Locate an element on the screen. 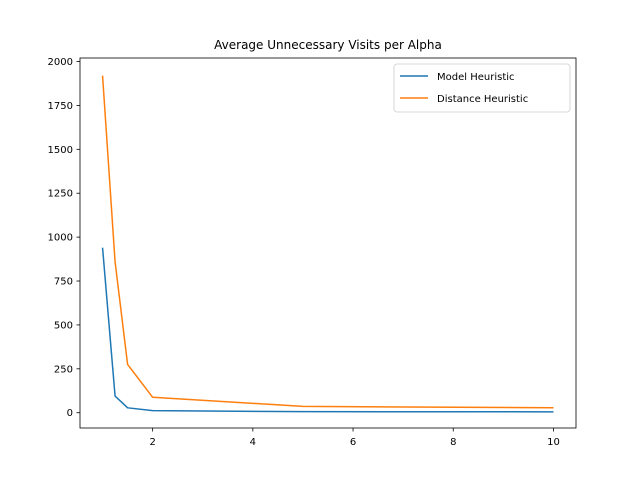 The width and height of the screenshot is (640, 480). y-tick-label: 0 is located at coordinates (70, 413).